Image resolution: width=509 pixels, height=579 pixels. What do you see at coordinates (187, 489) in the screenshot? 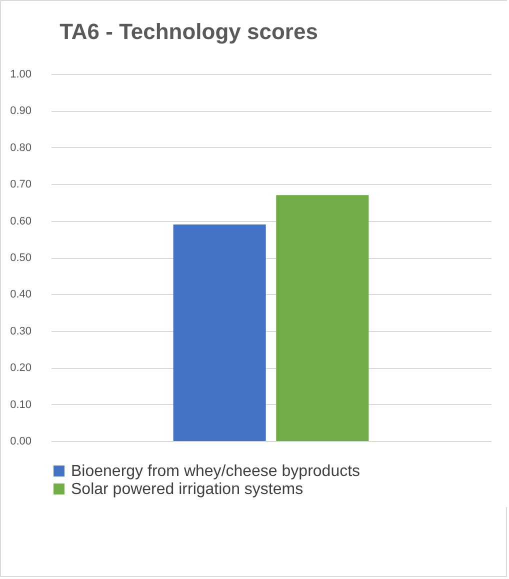
I see `legend-label: Solar powered irrigation systems` at bounding box center [187, 489].